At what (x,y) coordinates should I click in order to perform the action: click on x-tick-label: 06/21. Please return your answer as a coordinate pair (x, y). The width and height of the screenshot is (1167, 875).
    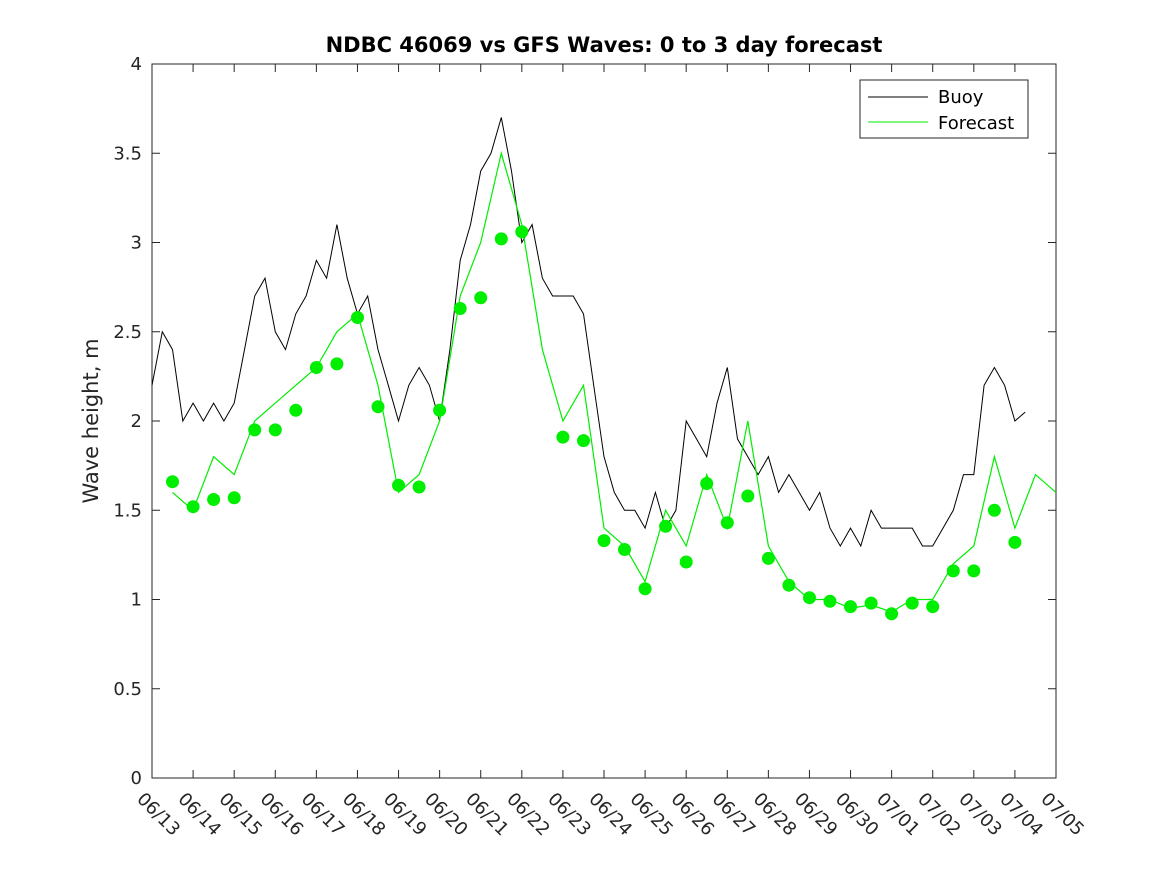
    Looking at the image, I should click on (487, 815).